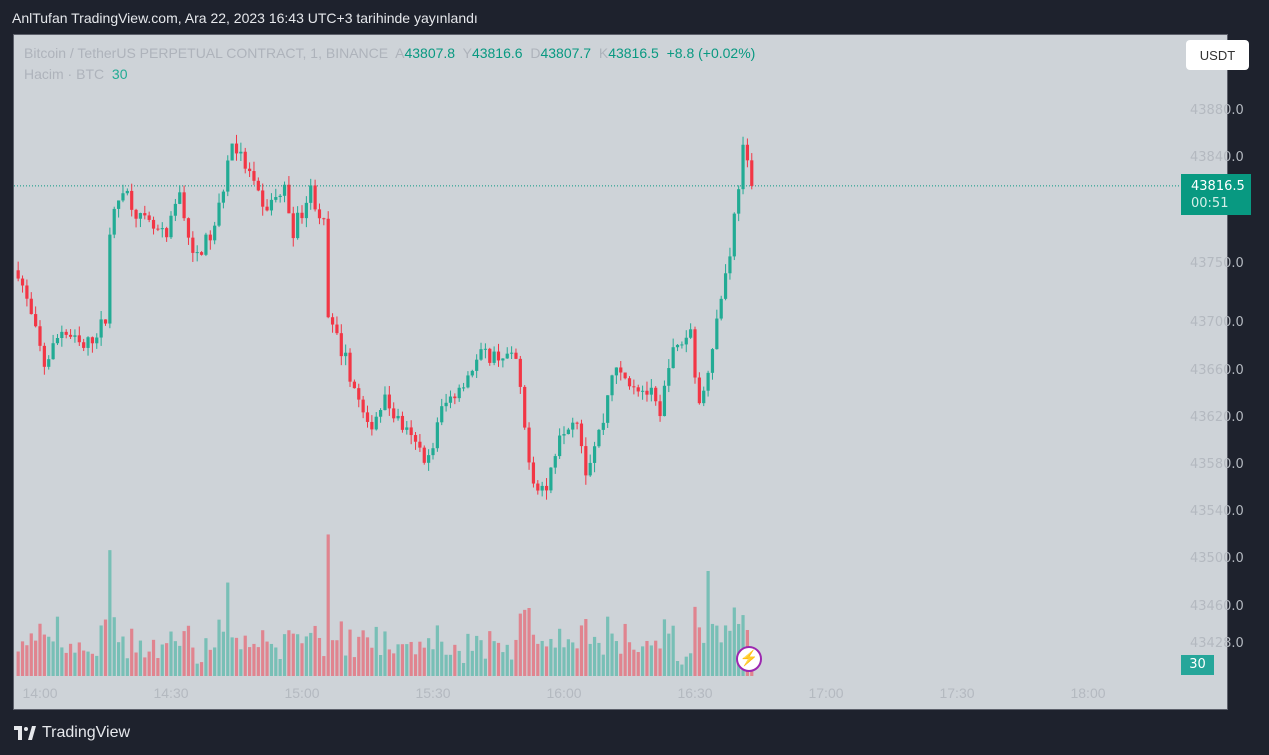 Image resolution: width=1269 pixels, height=755 pixels. What do you see at coordinates (430, 53) in the screenshot?
I see `open-value: 43807.8` at bounding box center [430, 53].